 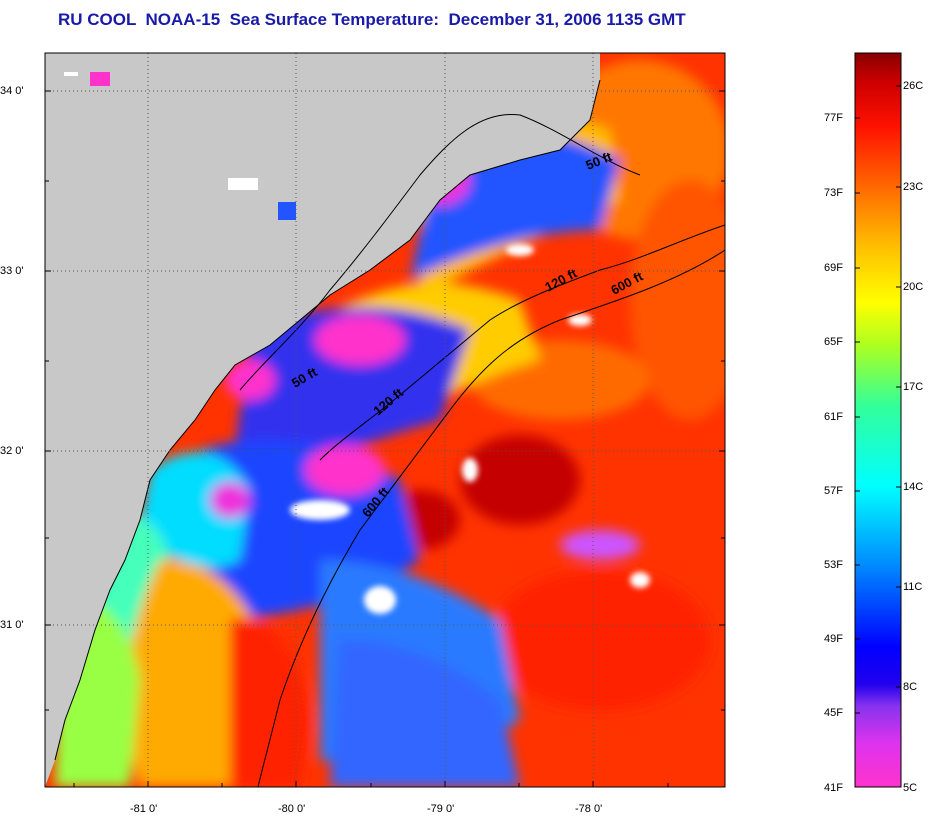 What do you see at coordinates (910, 788) in the screenshot?
I see `colorbar-label-5C: 5C` at bounding box center [910, 788].